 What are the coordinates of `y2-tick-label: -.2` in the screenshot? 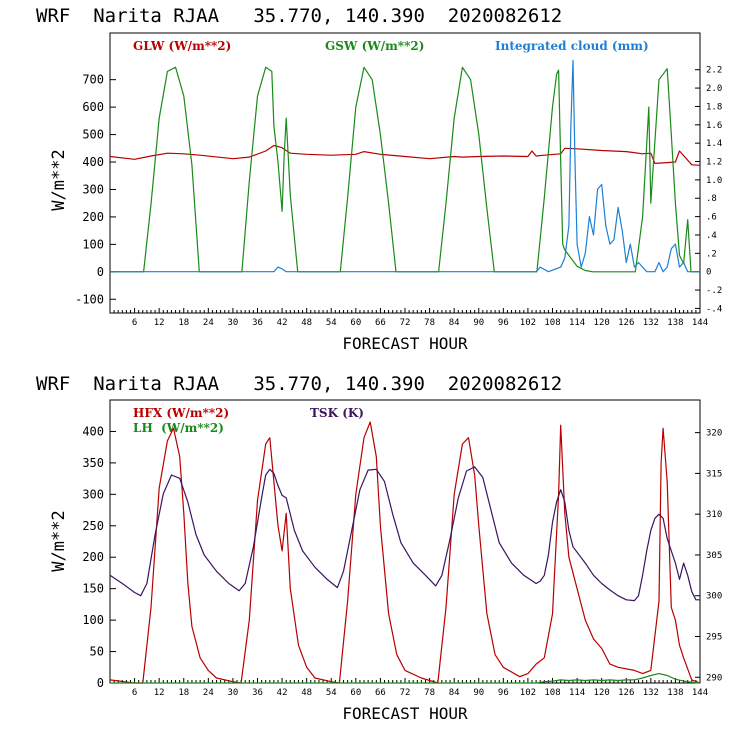 It's located at (714, 291).